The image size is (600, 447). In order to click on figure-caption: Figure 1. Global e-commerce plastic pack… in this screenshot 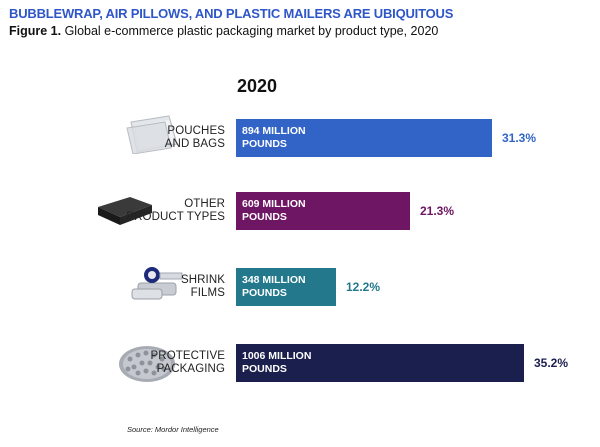, I will do `click(223, 31)`.